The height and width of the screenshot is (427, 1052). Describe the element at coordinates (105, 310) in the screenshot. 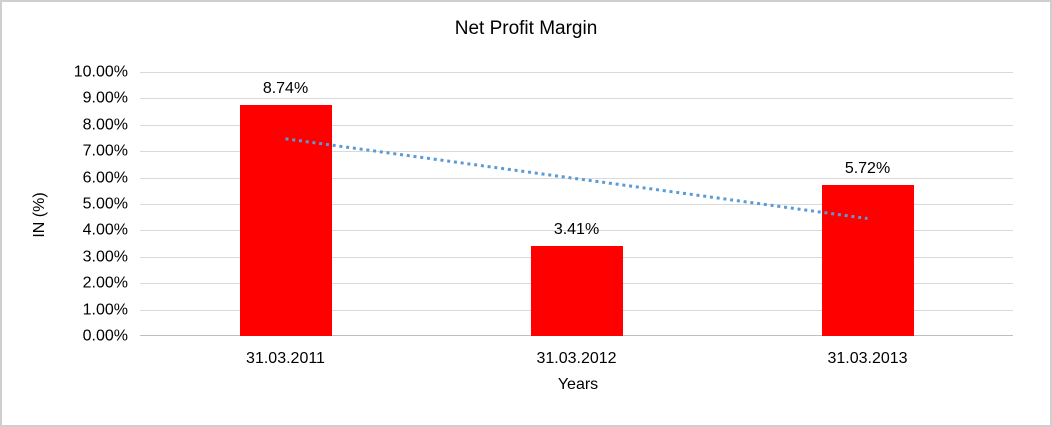

I see `y-axis-tick-label: 1.00%` at that location.